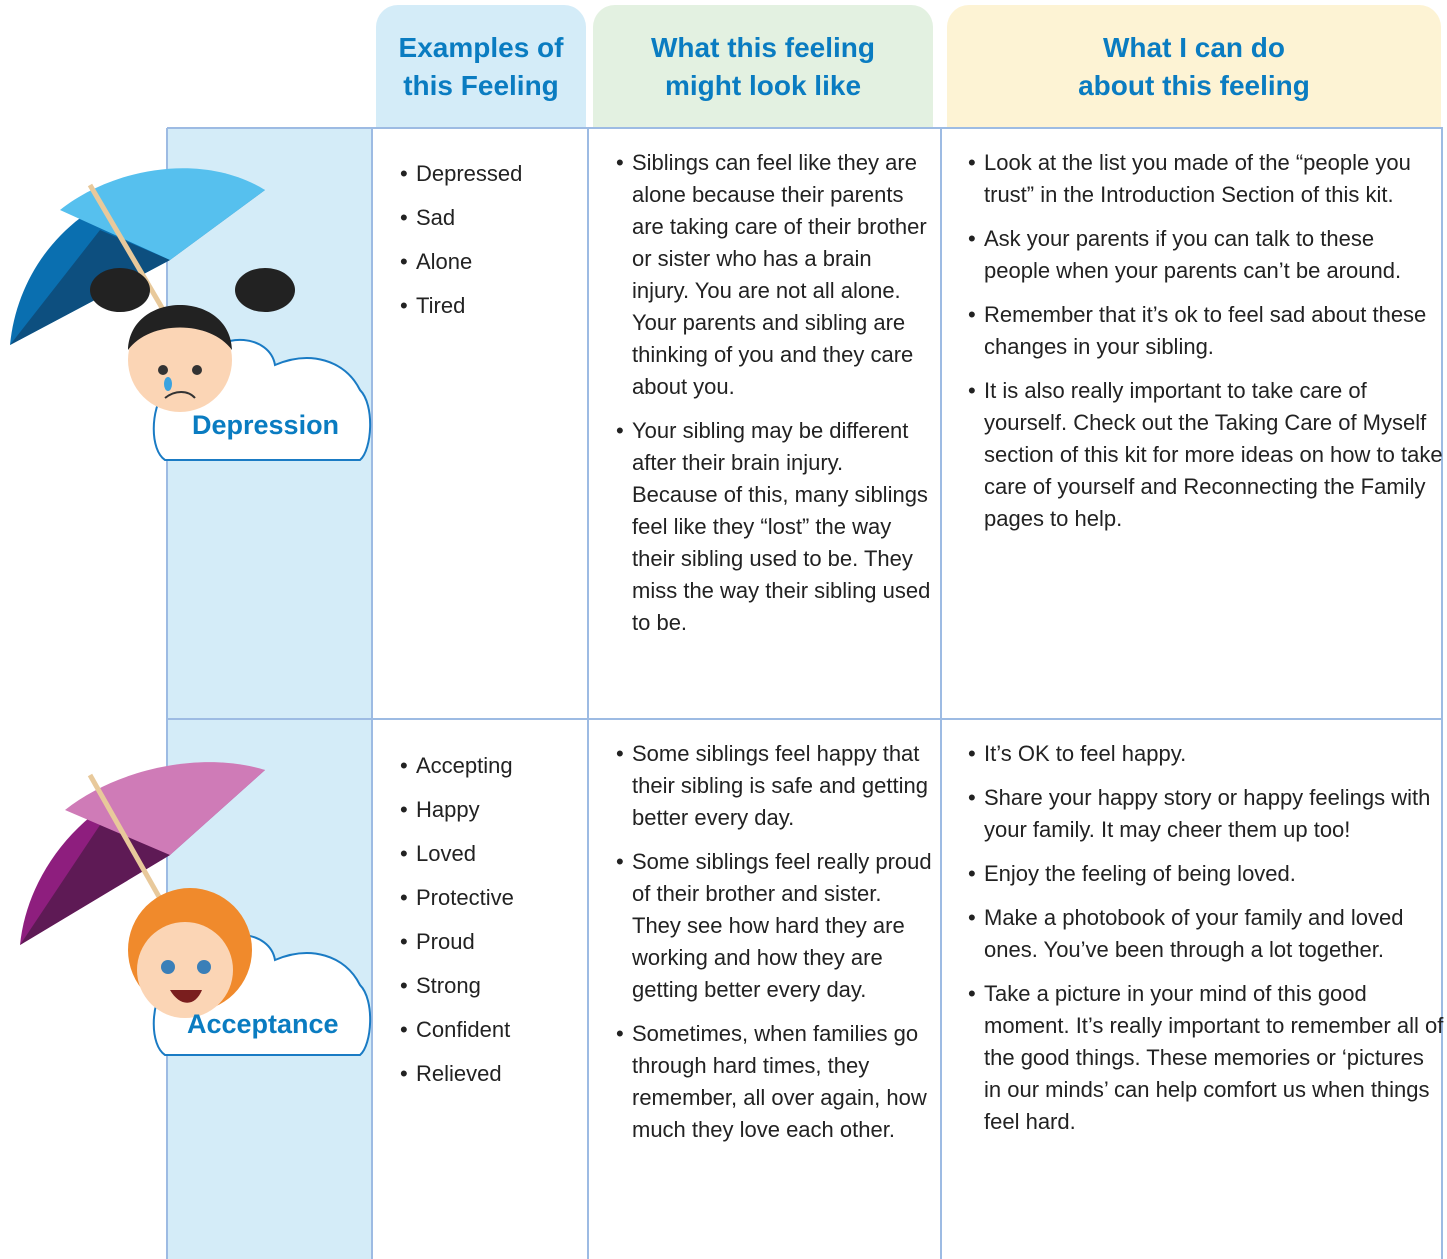 The width and height of the screenshot is (1447, 1259). I want to click on header-line: about this feeling, so click(1194, 85).